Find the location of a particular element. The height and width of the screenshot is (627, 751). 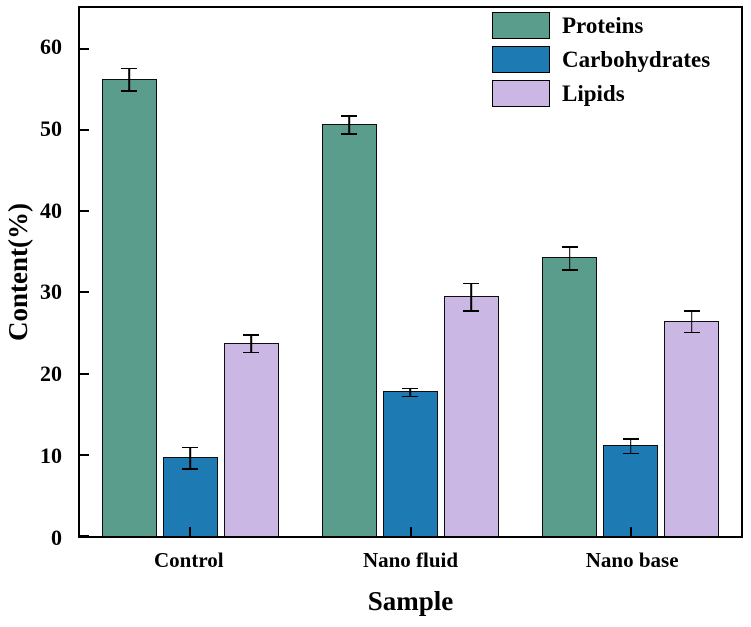

y-tick-label: 40 is located at coordinates (51, 210).